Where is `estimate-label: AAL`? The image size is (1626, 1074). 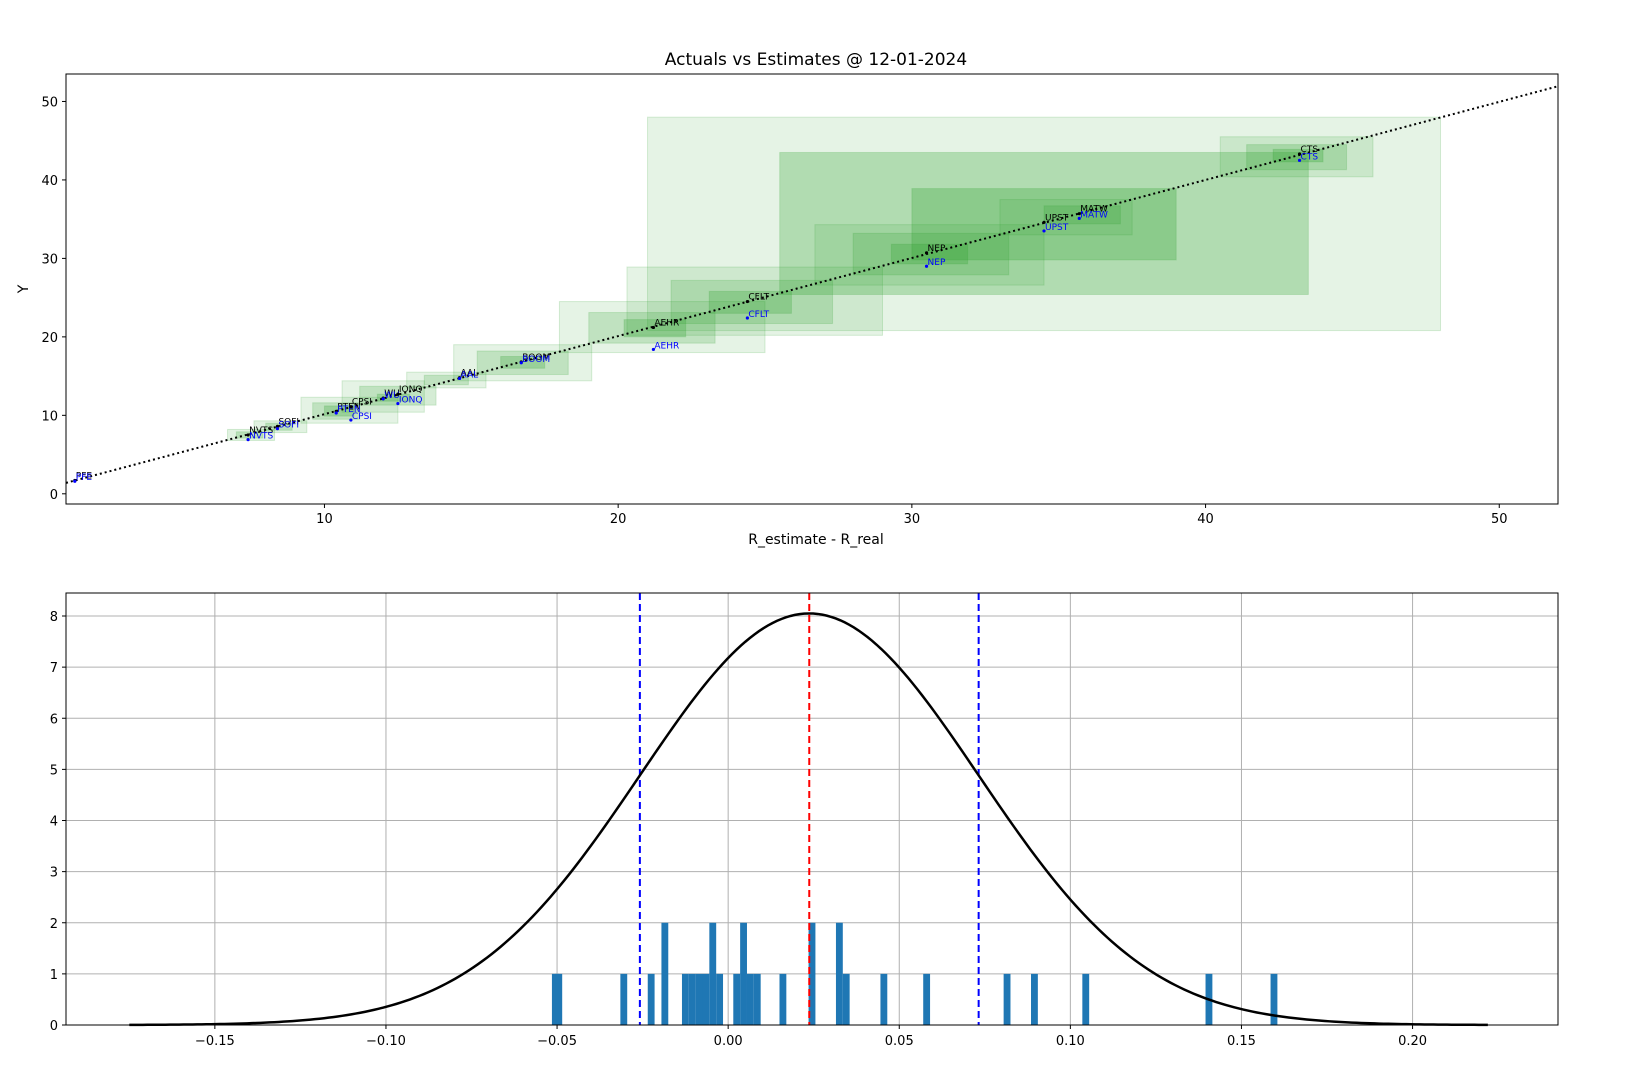
estimate-label: AAL is located at coordinates (470, 375).